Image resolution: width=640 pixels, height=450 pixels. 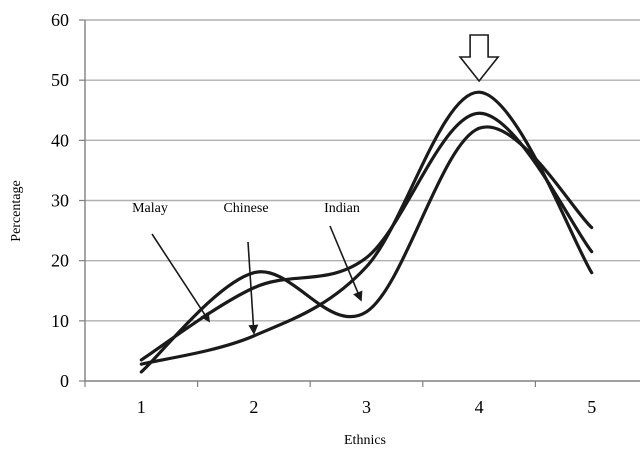 What do you see at coordinates (253, 288) in the screenshot?
I see `annotation-arrow-chinese` at bounding box center [253, 288].